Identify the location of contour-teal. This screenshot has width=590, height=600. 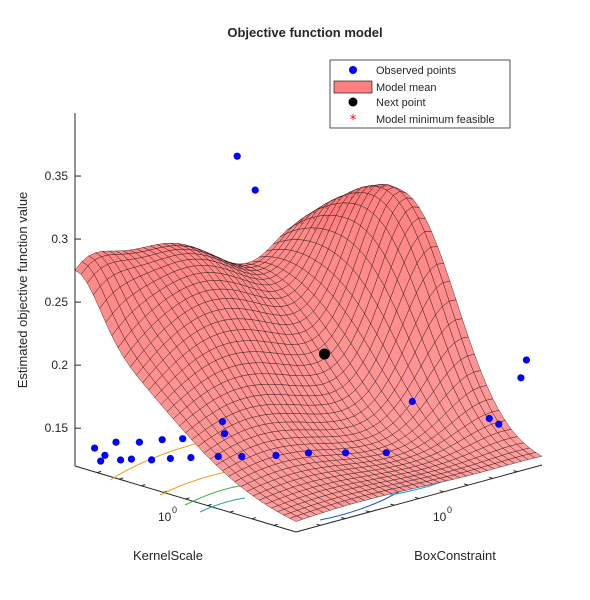
(222, 505).